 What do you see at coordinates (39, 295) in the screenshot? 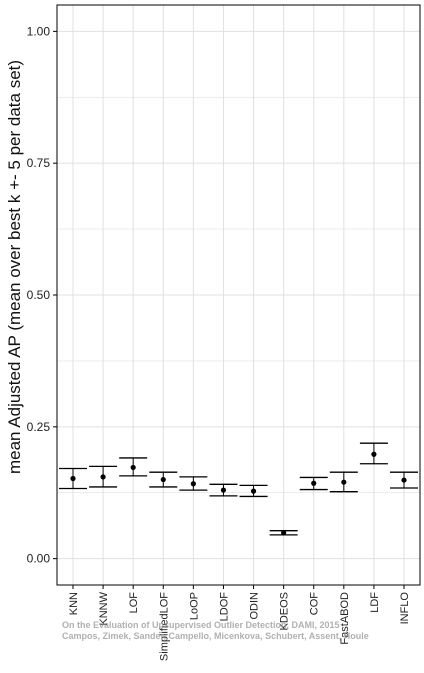
I see `y-tick-label: 0.50` at bounding box center [39, 295].